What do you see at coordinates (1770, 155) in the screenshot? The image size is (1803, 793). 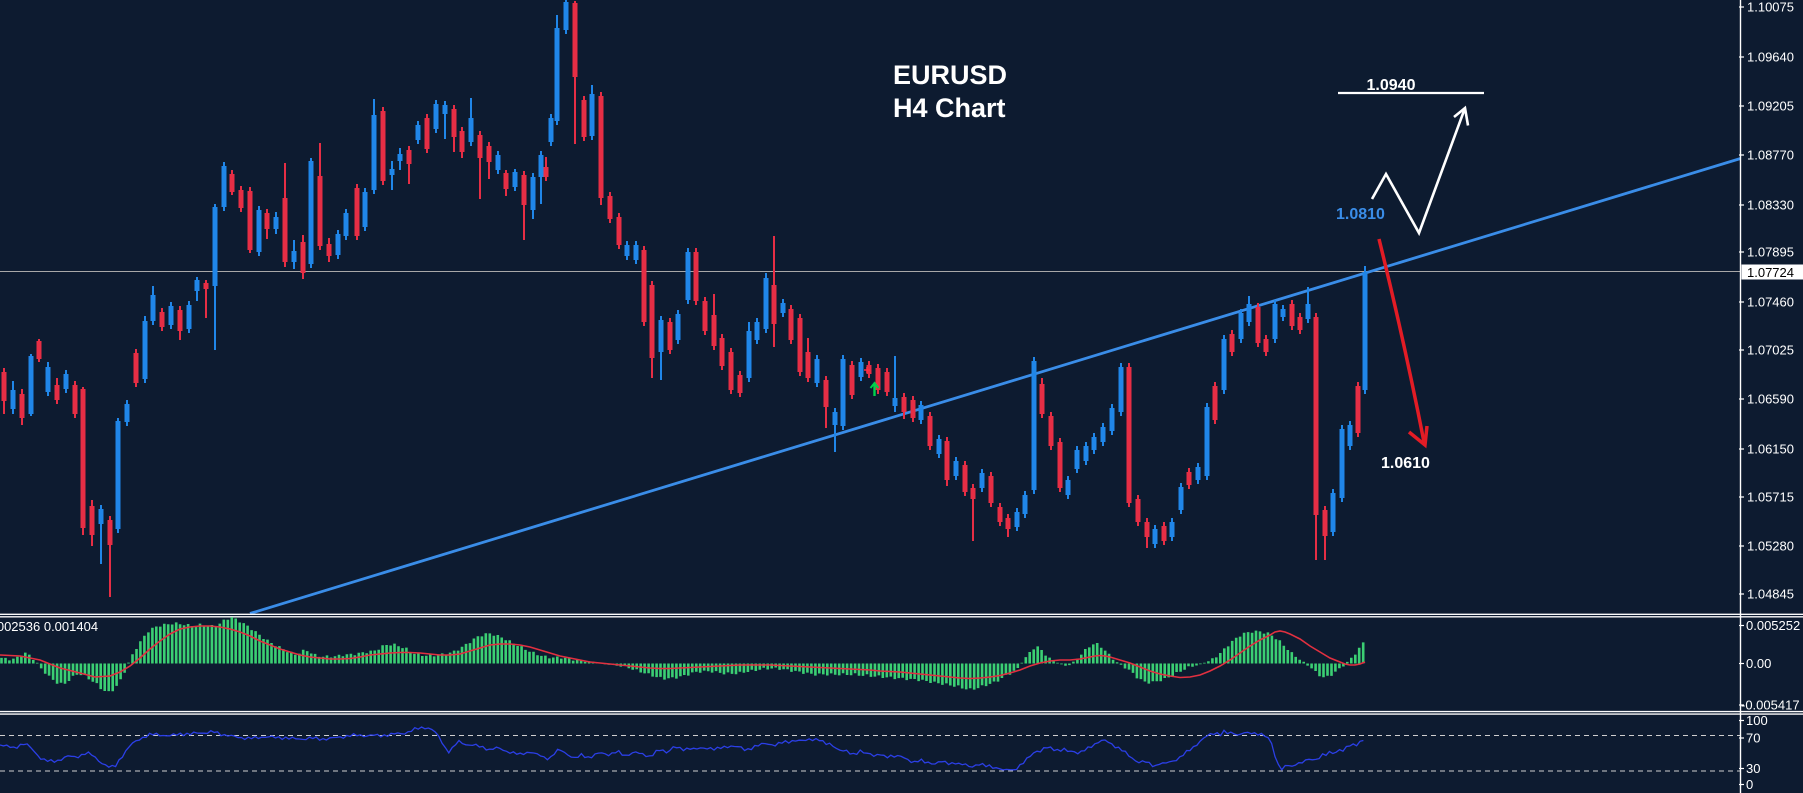 I see `svg-text: 1.08770` at bounding box center [1770, 155].